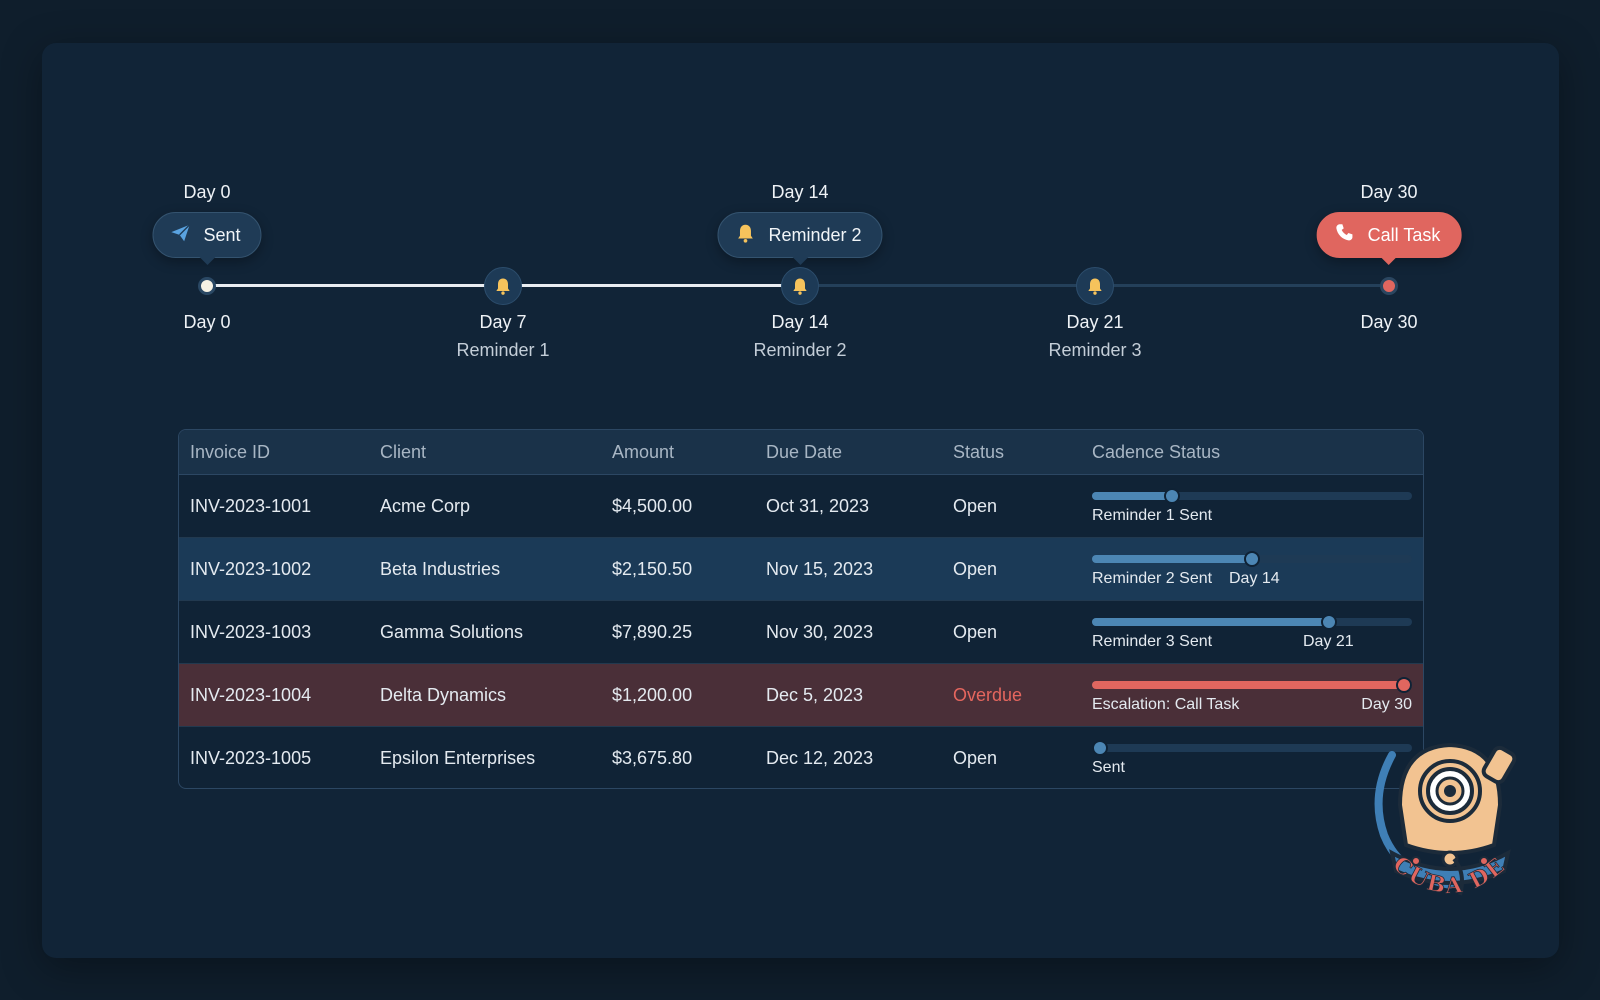  Describe the element at coordinates (1252, 757) in the screenshot. I see `cadence-progress: Sent` at that location.